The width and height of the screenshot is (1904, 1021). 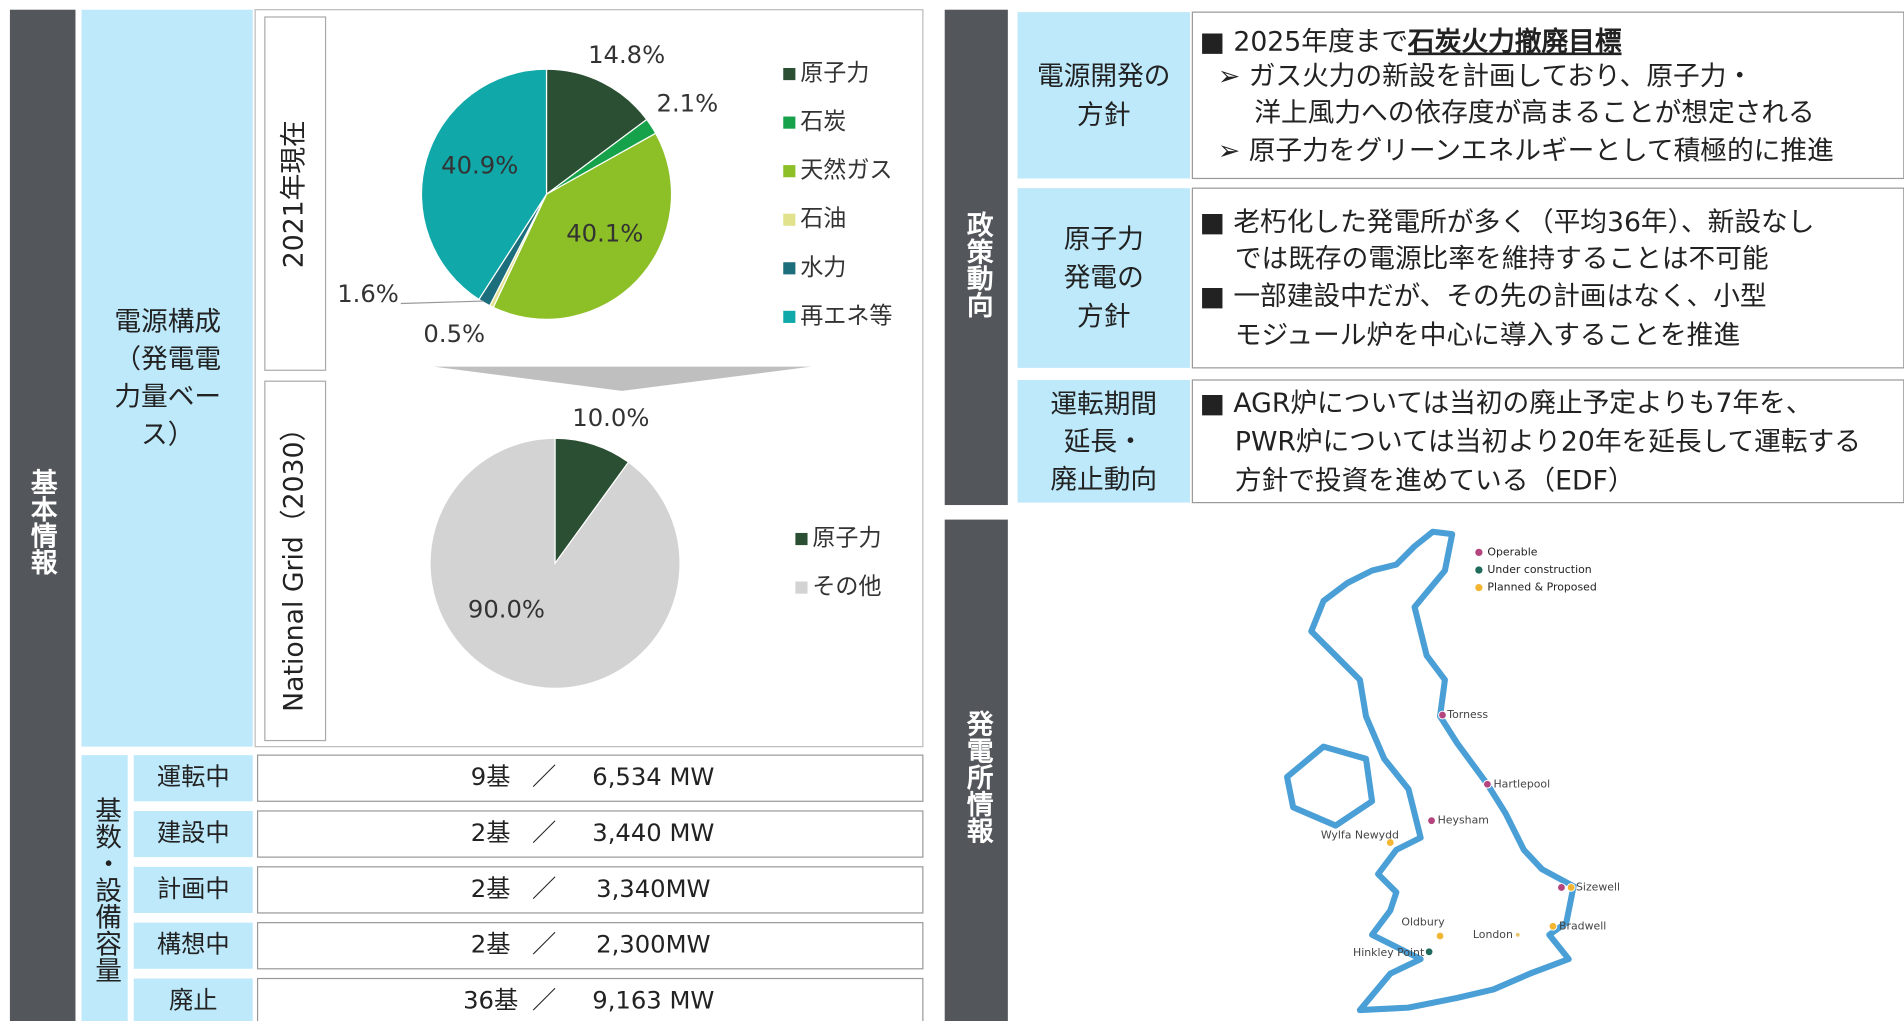 What do you see at coordinates (1514, 41) in the screenshot?
I see `text: 石炭火力撤廃目標` at bounding box center [1514, 41].